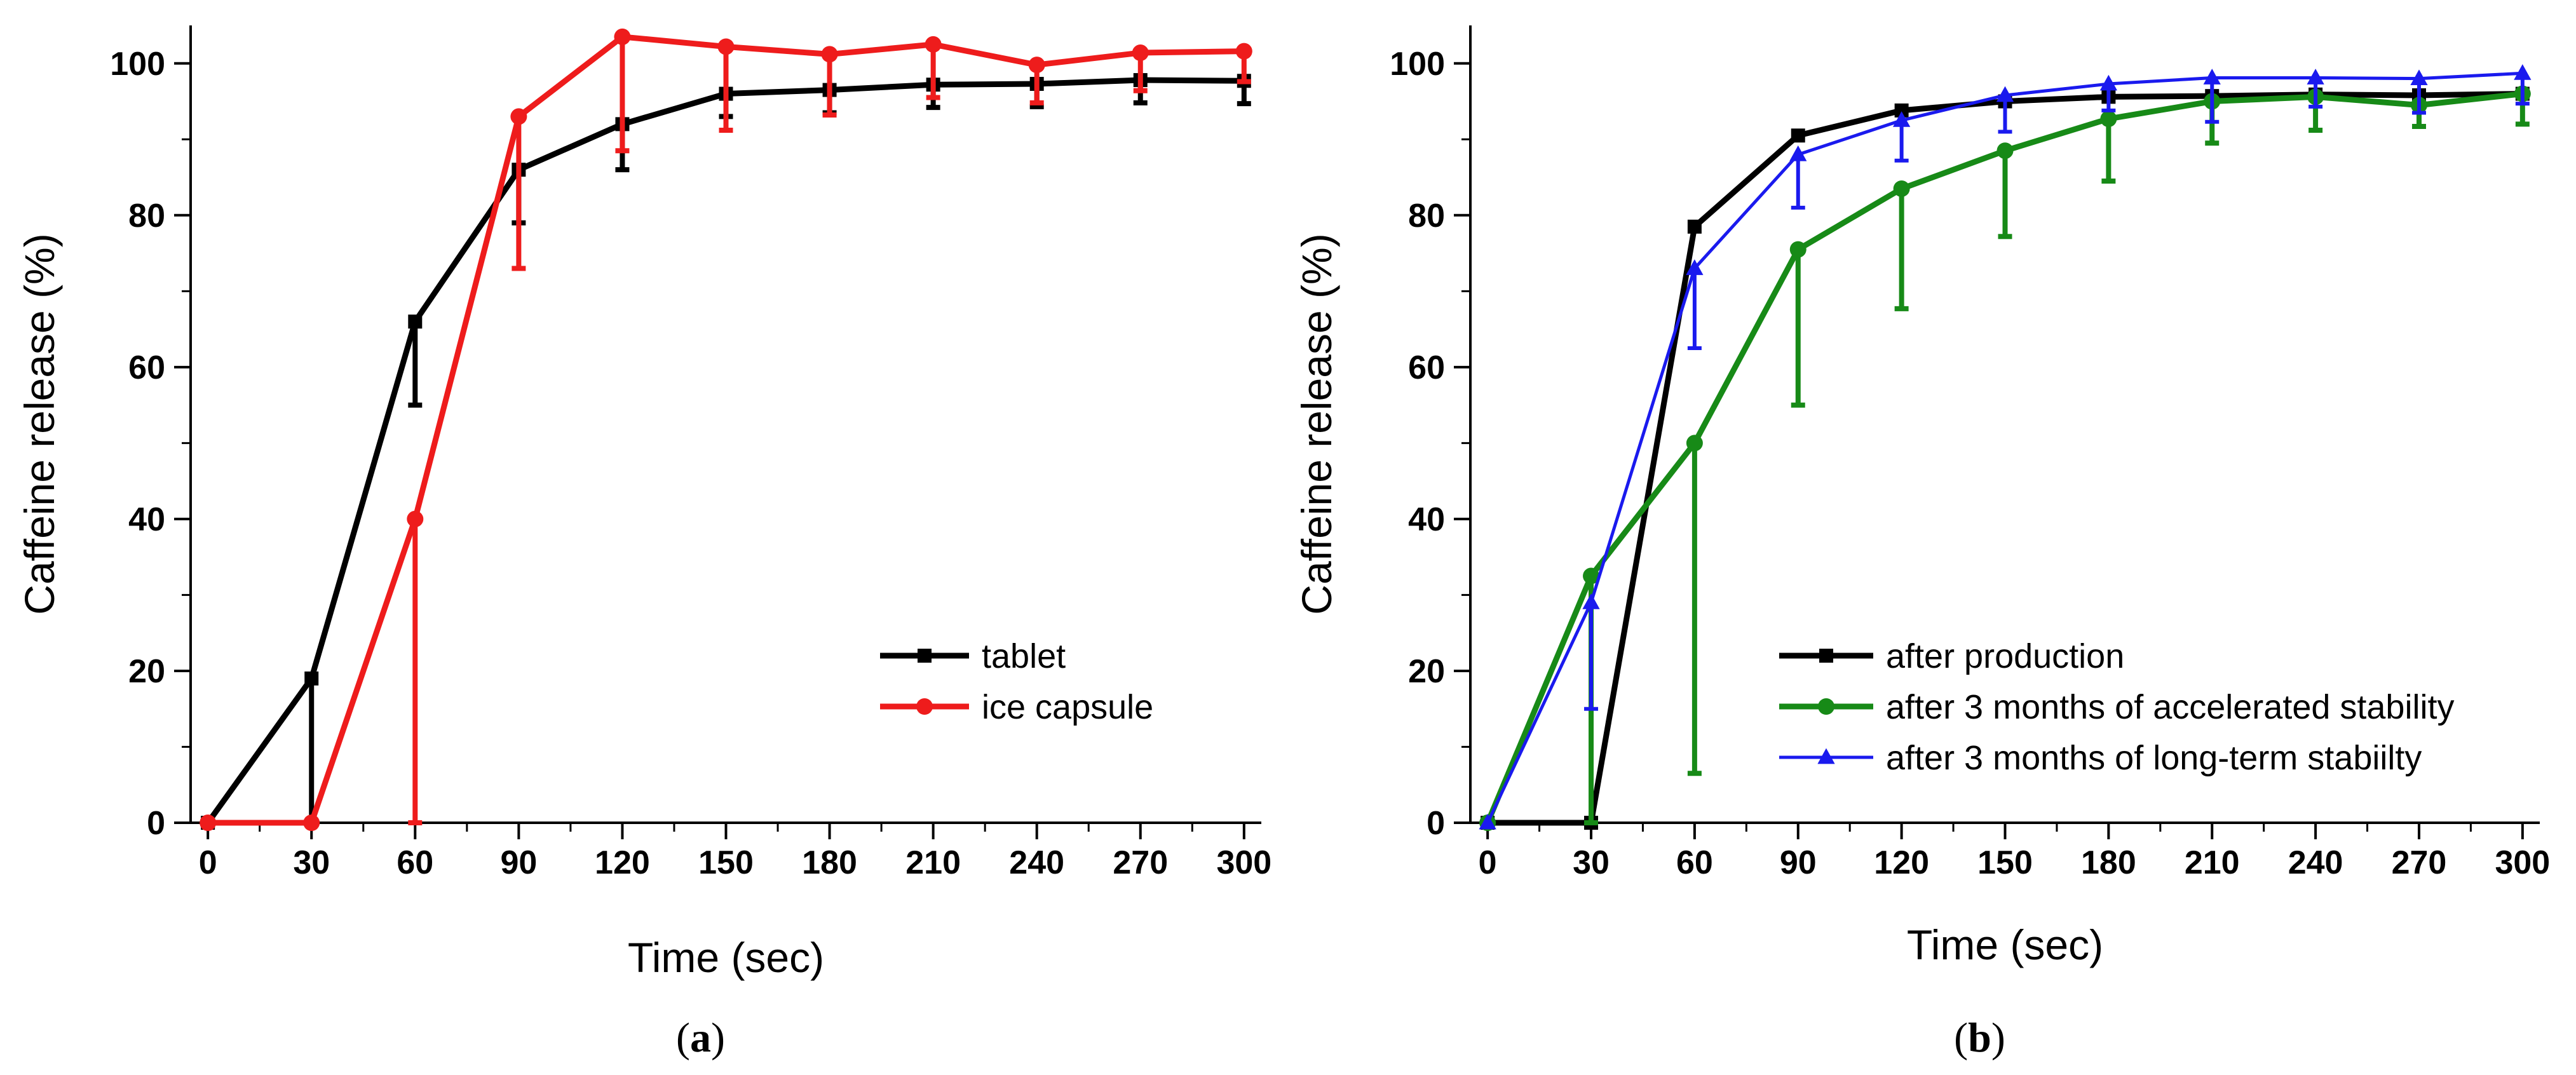 Image resolution: width=2576 pixels, height=1075 pixels. What do you see at coordinates (2419, 862) in the screenshot?
I see `panel-b-x-tick-label-9: 270` at bounding box center [2419, 862].